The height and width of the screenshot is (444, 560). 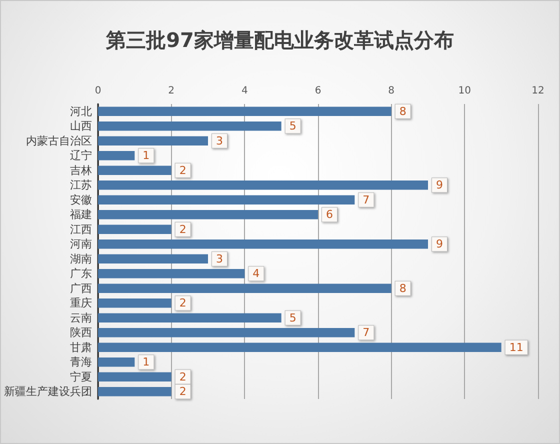 What do you see at coordinates (329, 215) in the screenshot?
I see `data-label: 6` at bounding box center [329, 215].